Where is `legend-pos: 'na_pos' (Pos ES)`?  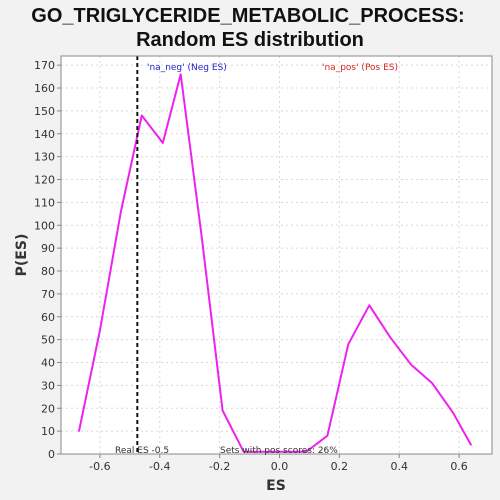
legend-pos: 'na_pos' (Pos ES) is located at coordinates (360, 68).